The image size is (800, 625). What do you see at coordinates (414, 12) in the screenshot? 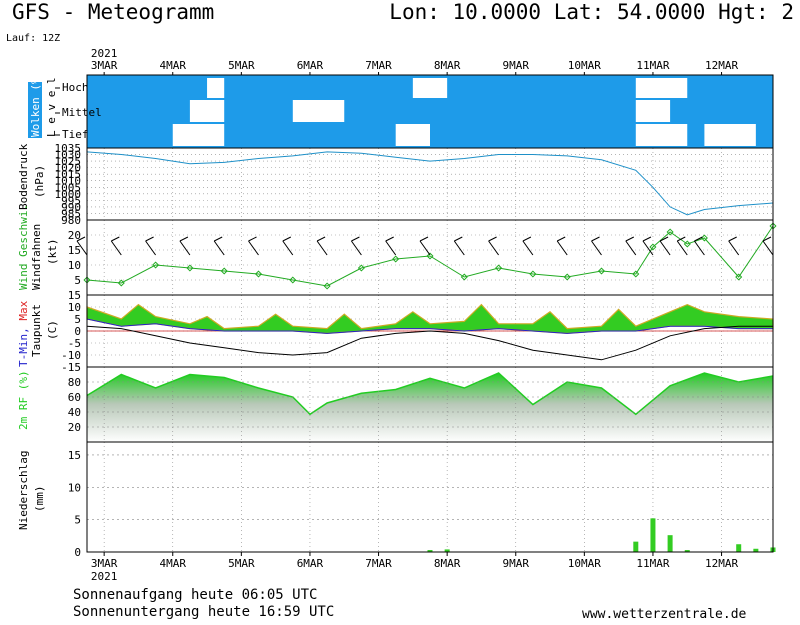
I see `lon-label: Lon:` at bounding box center [414, 12].